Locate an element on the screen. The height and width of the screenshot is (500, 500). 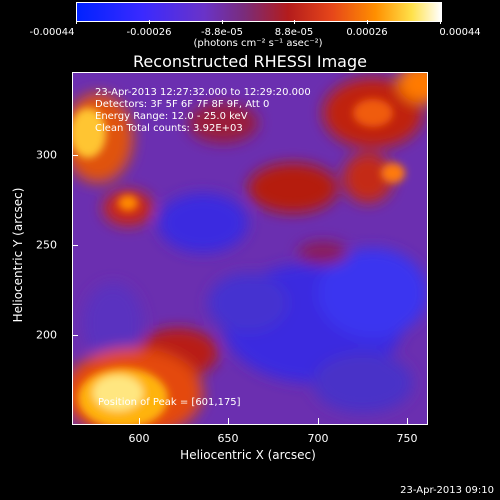
peak-position-label: Position of Peak = [601,175] is located at coordinates (169, 402).